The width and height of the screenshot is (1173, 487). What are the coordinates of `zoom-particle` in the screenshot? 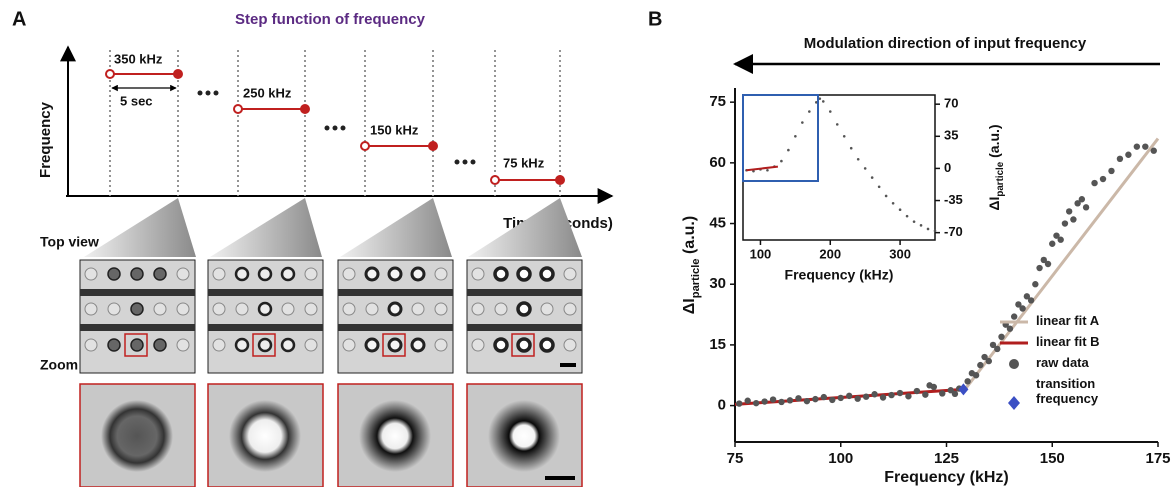 It's located at (137, 436).